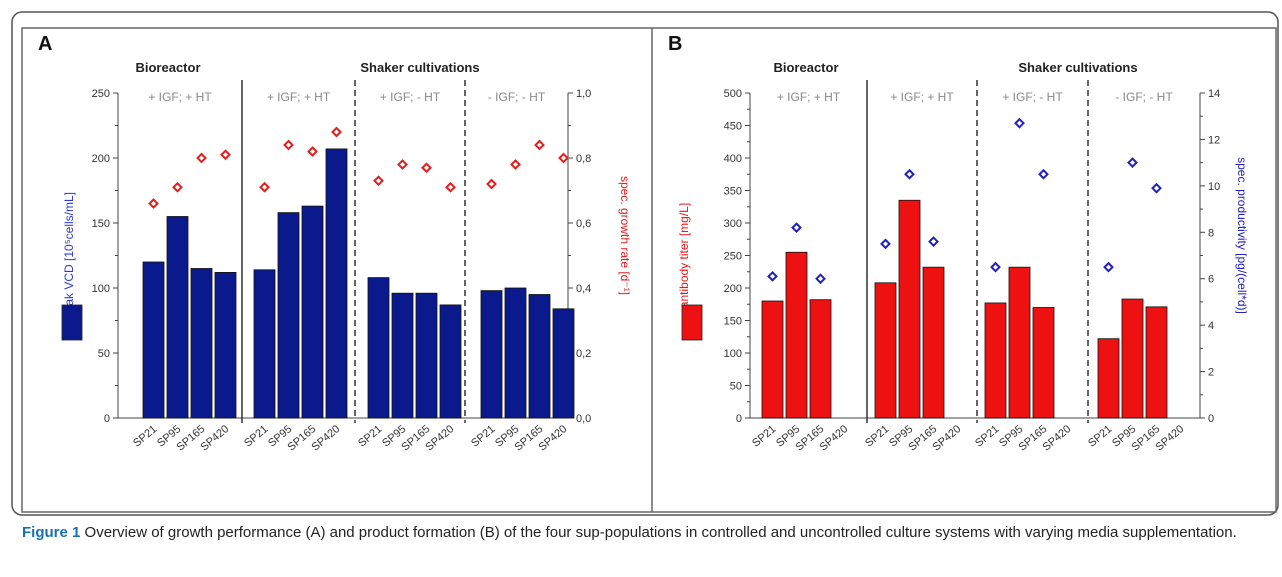 The height and width of the screenshot is (577, 1282). Describe the element at coordinates (733, 127) in the screenshot. I see `left-tick-label: 450` at that location.